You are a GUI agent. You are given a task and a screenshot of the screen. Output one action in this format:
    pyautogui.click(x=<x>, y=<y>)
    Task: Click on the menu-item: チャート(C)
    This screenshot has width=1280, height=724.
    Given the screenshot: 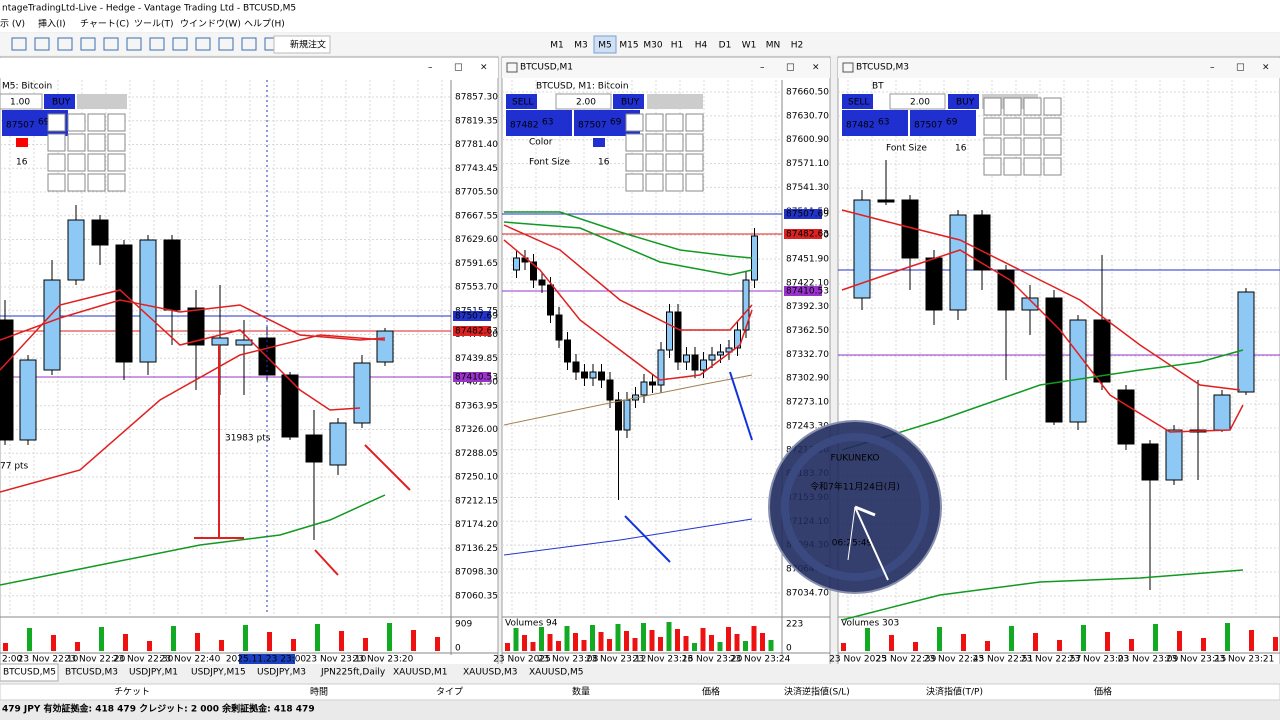 What is the action you would take?
    pyautogui.click(x=104, y=24)
    